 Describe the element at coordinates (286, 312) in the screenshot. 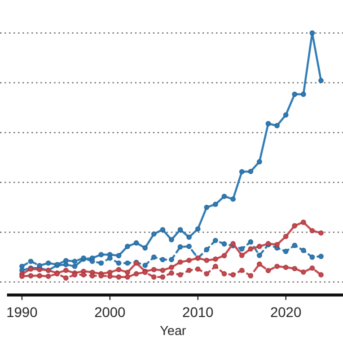

I see `x-tick-label: 2020` at that location.